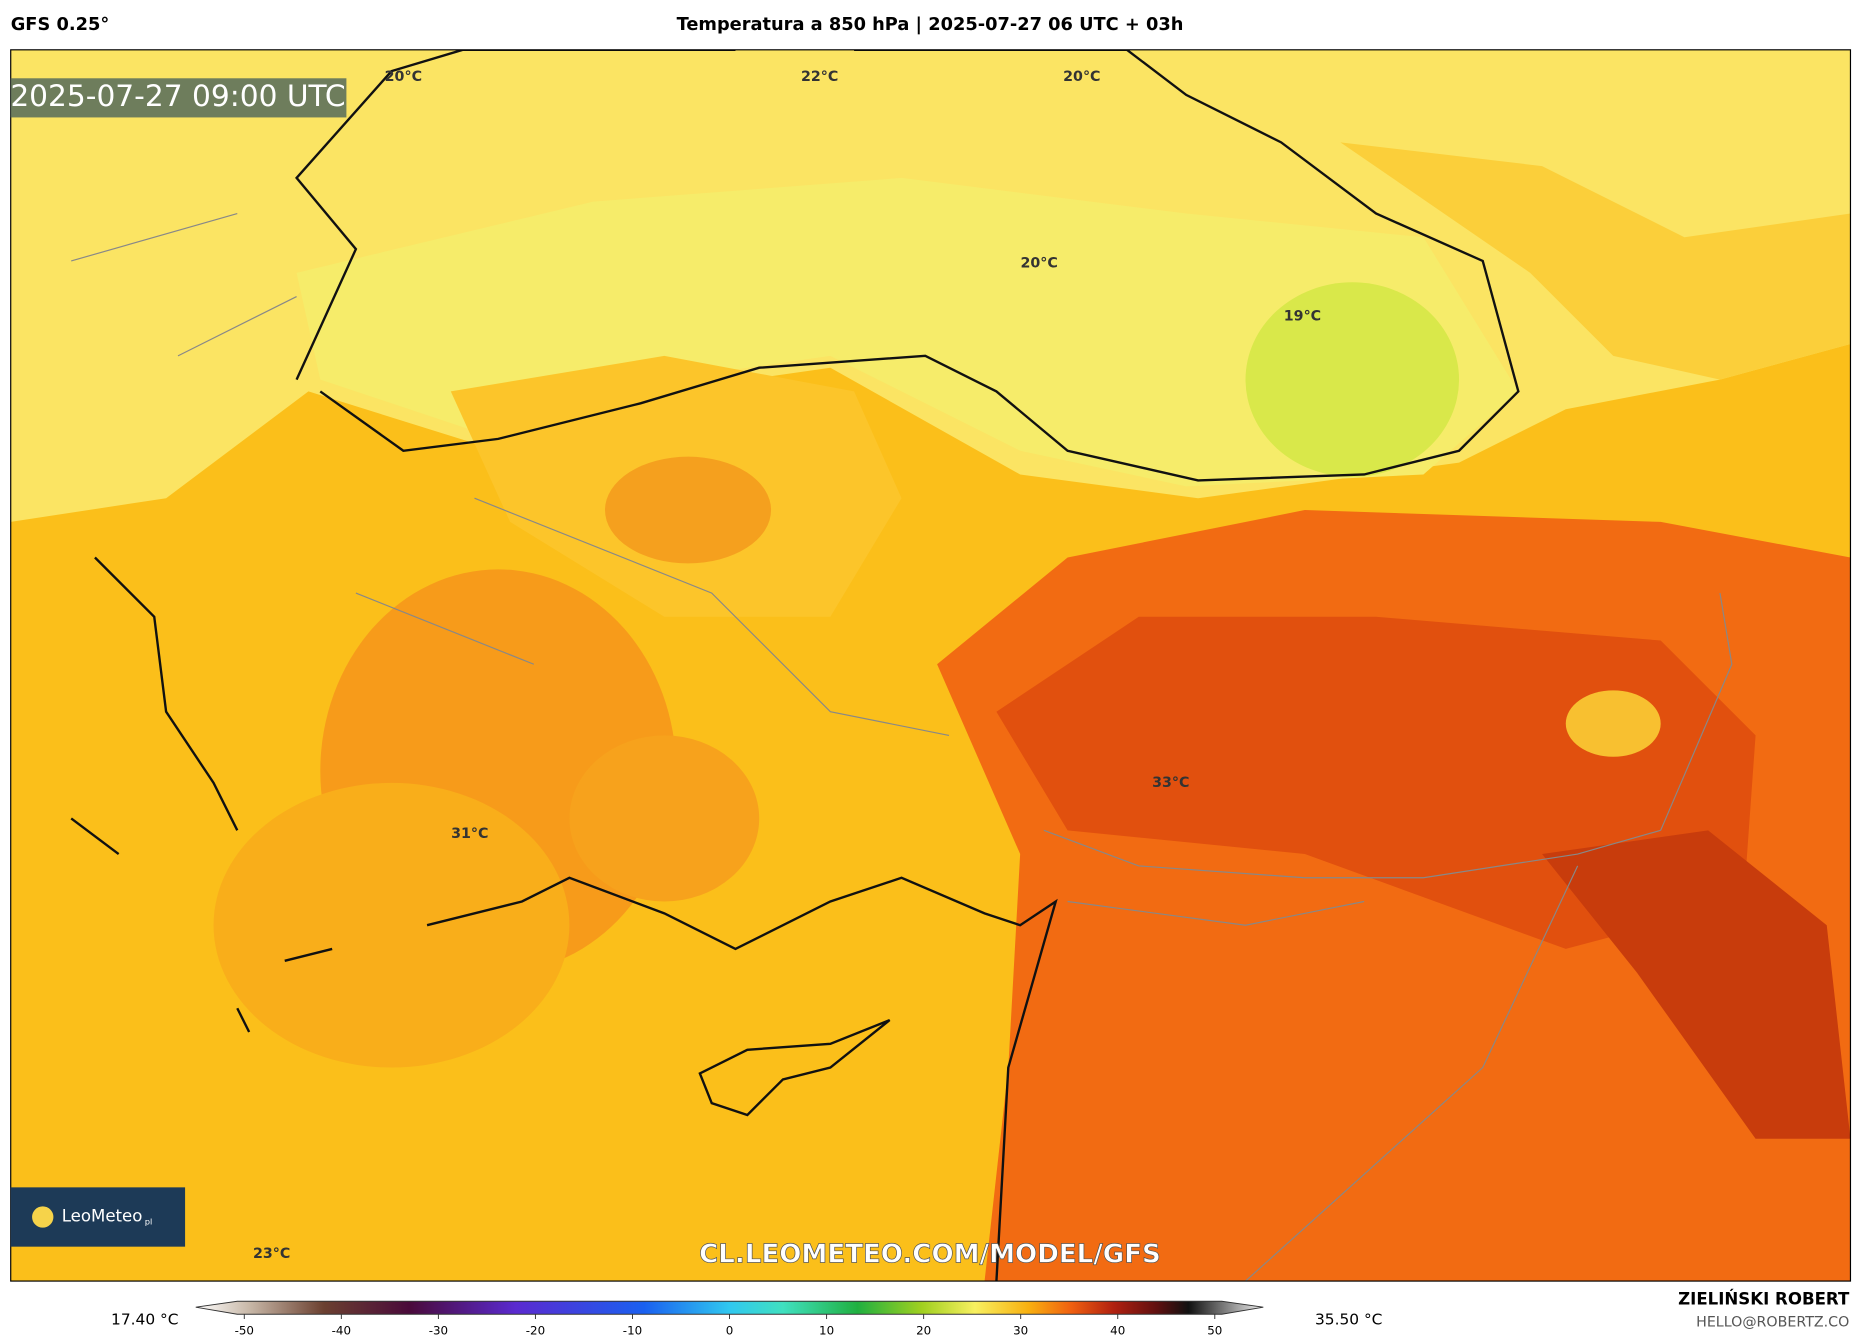 Image resolution: width=1860 pixels, height=1338 pixels. What do you see at coordinates (1772, 1323) in the screenshot?
I see `email: HELLO@ROBERTZ.CO` at bounding box center [1772, 1323].